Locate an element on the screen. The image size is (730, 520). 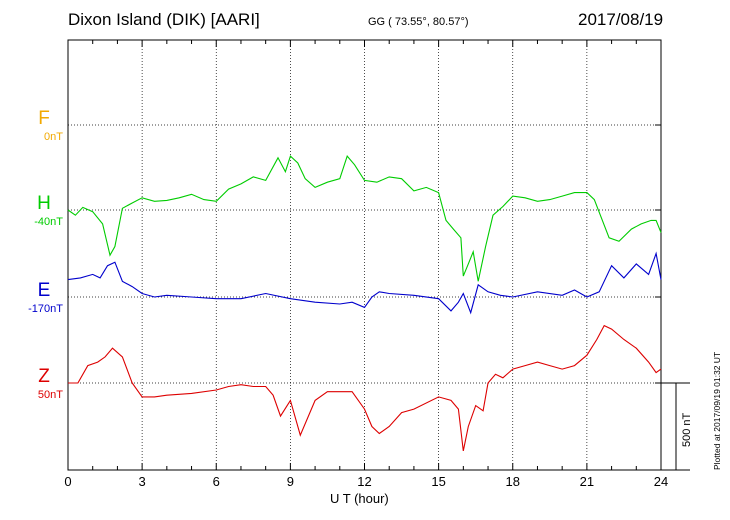
component-letter-h: H is located at coordinates (44, 203).